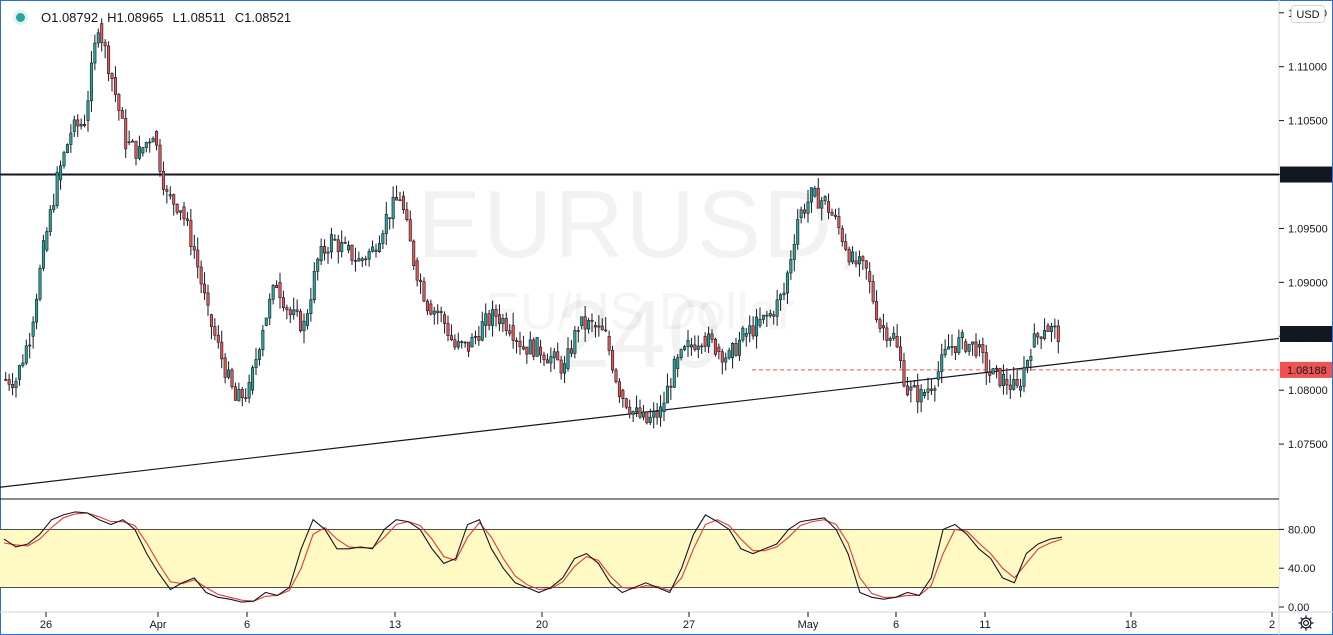 This screenshot has width=1333, height=635. What do you see at coordinates (263, 17) in the screenshot?
I see `close-value: C1.08521` at bounding box center [263, 17].